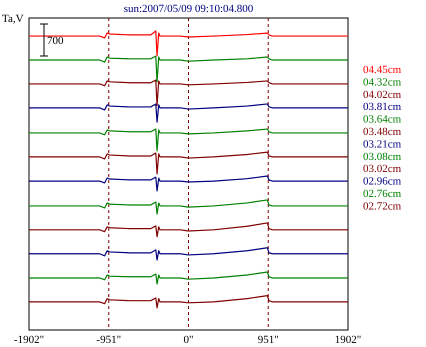 The width and height of the screenshot is (426, 347). Describe the element at coordinates (189, 9) in the screenshot. I see `chart-title: sun:2007/05/09 09:10:04.800` at that location.